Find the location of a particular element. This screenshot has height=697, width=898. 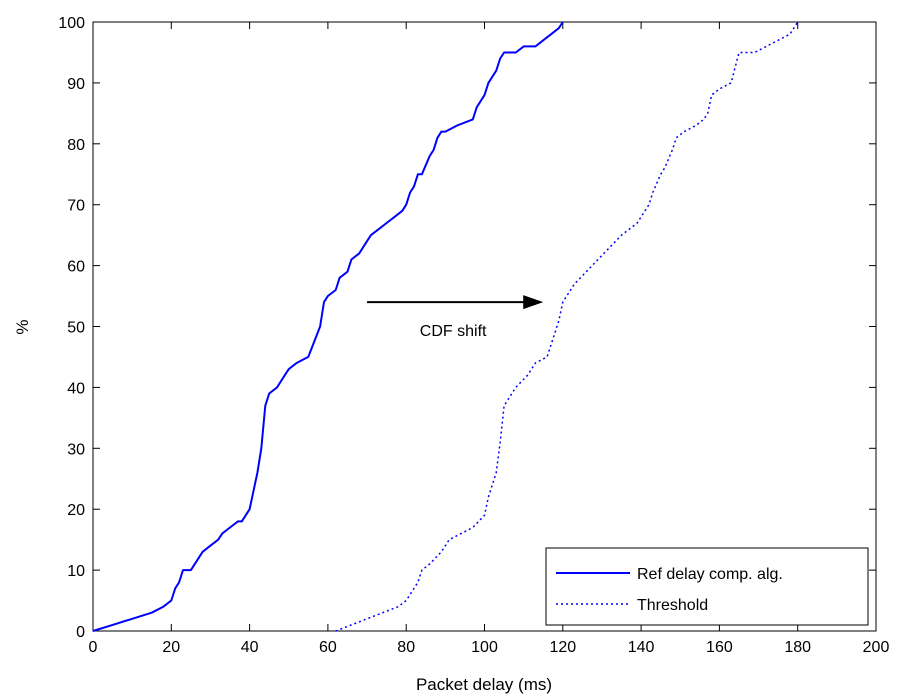

y-tick-label-8: 80 is located at coordinates (76, 145).